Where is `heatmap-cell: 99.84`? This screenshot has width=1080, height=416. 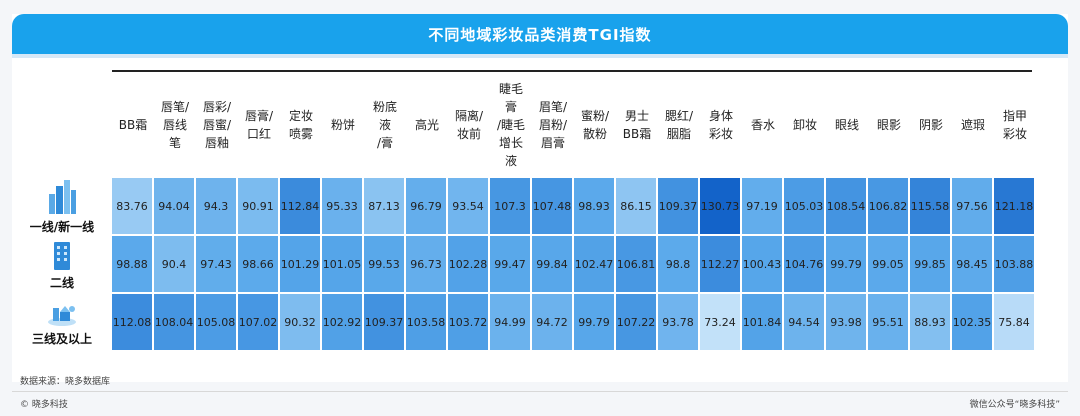
heatmap-cell: 99.84 is located at coordinates (553, 265).